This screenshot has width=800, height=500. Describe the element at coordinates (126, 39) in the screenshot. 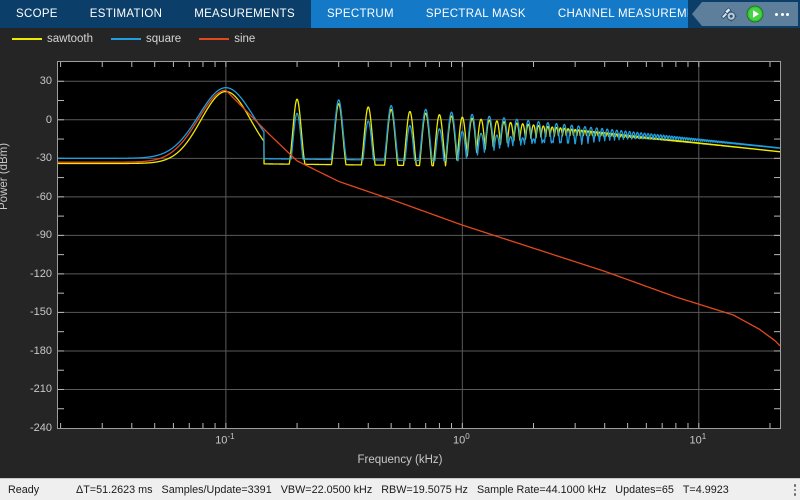

I see `legend-swatch-square` at that location.